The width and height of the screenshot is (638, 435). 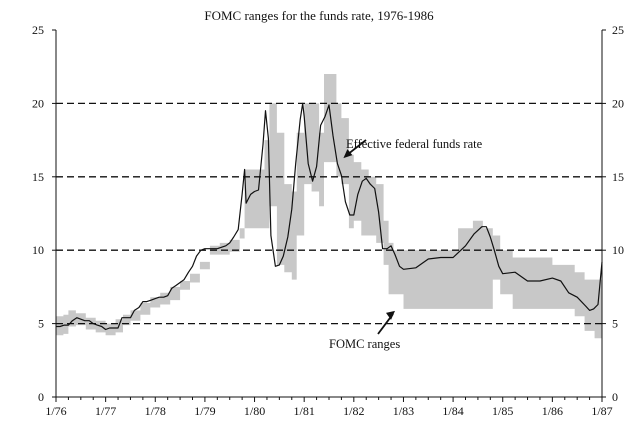 I want to click on y-tick-label-left: 10, so click(x=38, y=250).